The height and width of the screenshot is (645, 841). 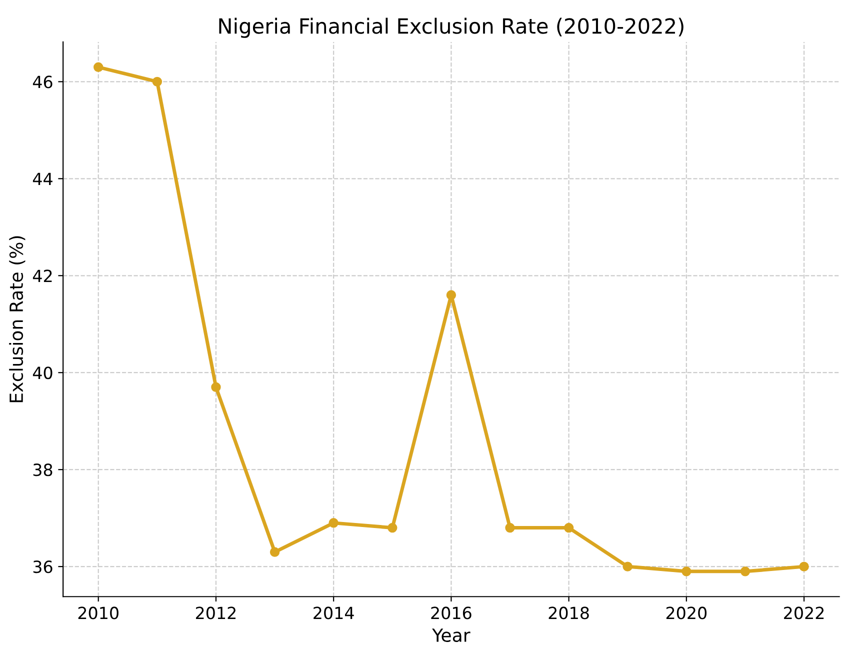 I want to click on y-axis-title: Exclusion Rate (%), so click(x=17, y=319).